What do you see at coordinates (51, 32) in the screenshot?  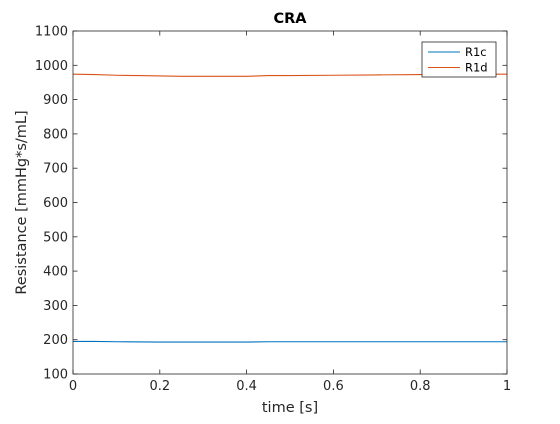 I see `y-tick-label: 1100` at bounding box center [51, 32].